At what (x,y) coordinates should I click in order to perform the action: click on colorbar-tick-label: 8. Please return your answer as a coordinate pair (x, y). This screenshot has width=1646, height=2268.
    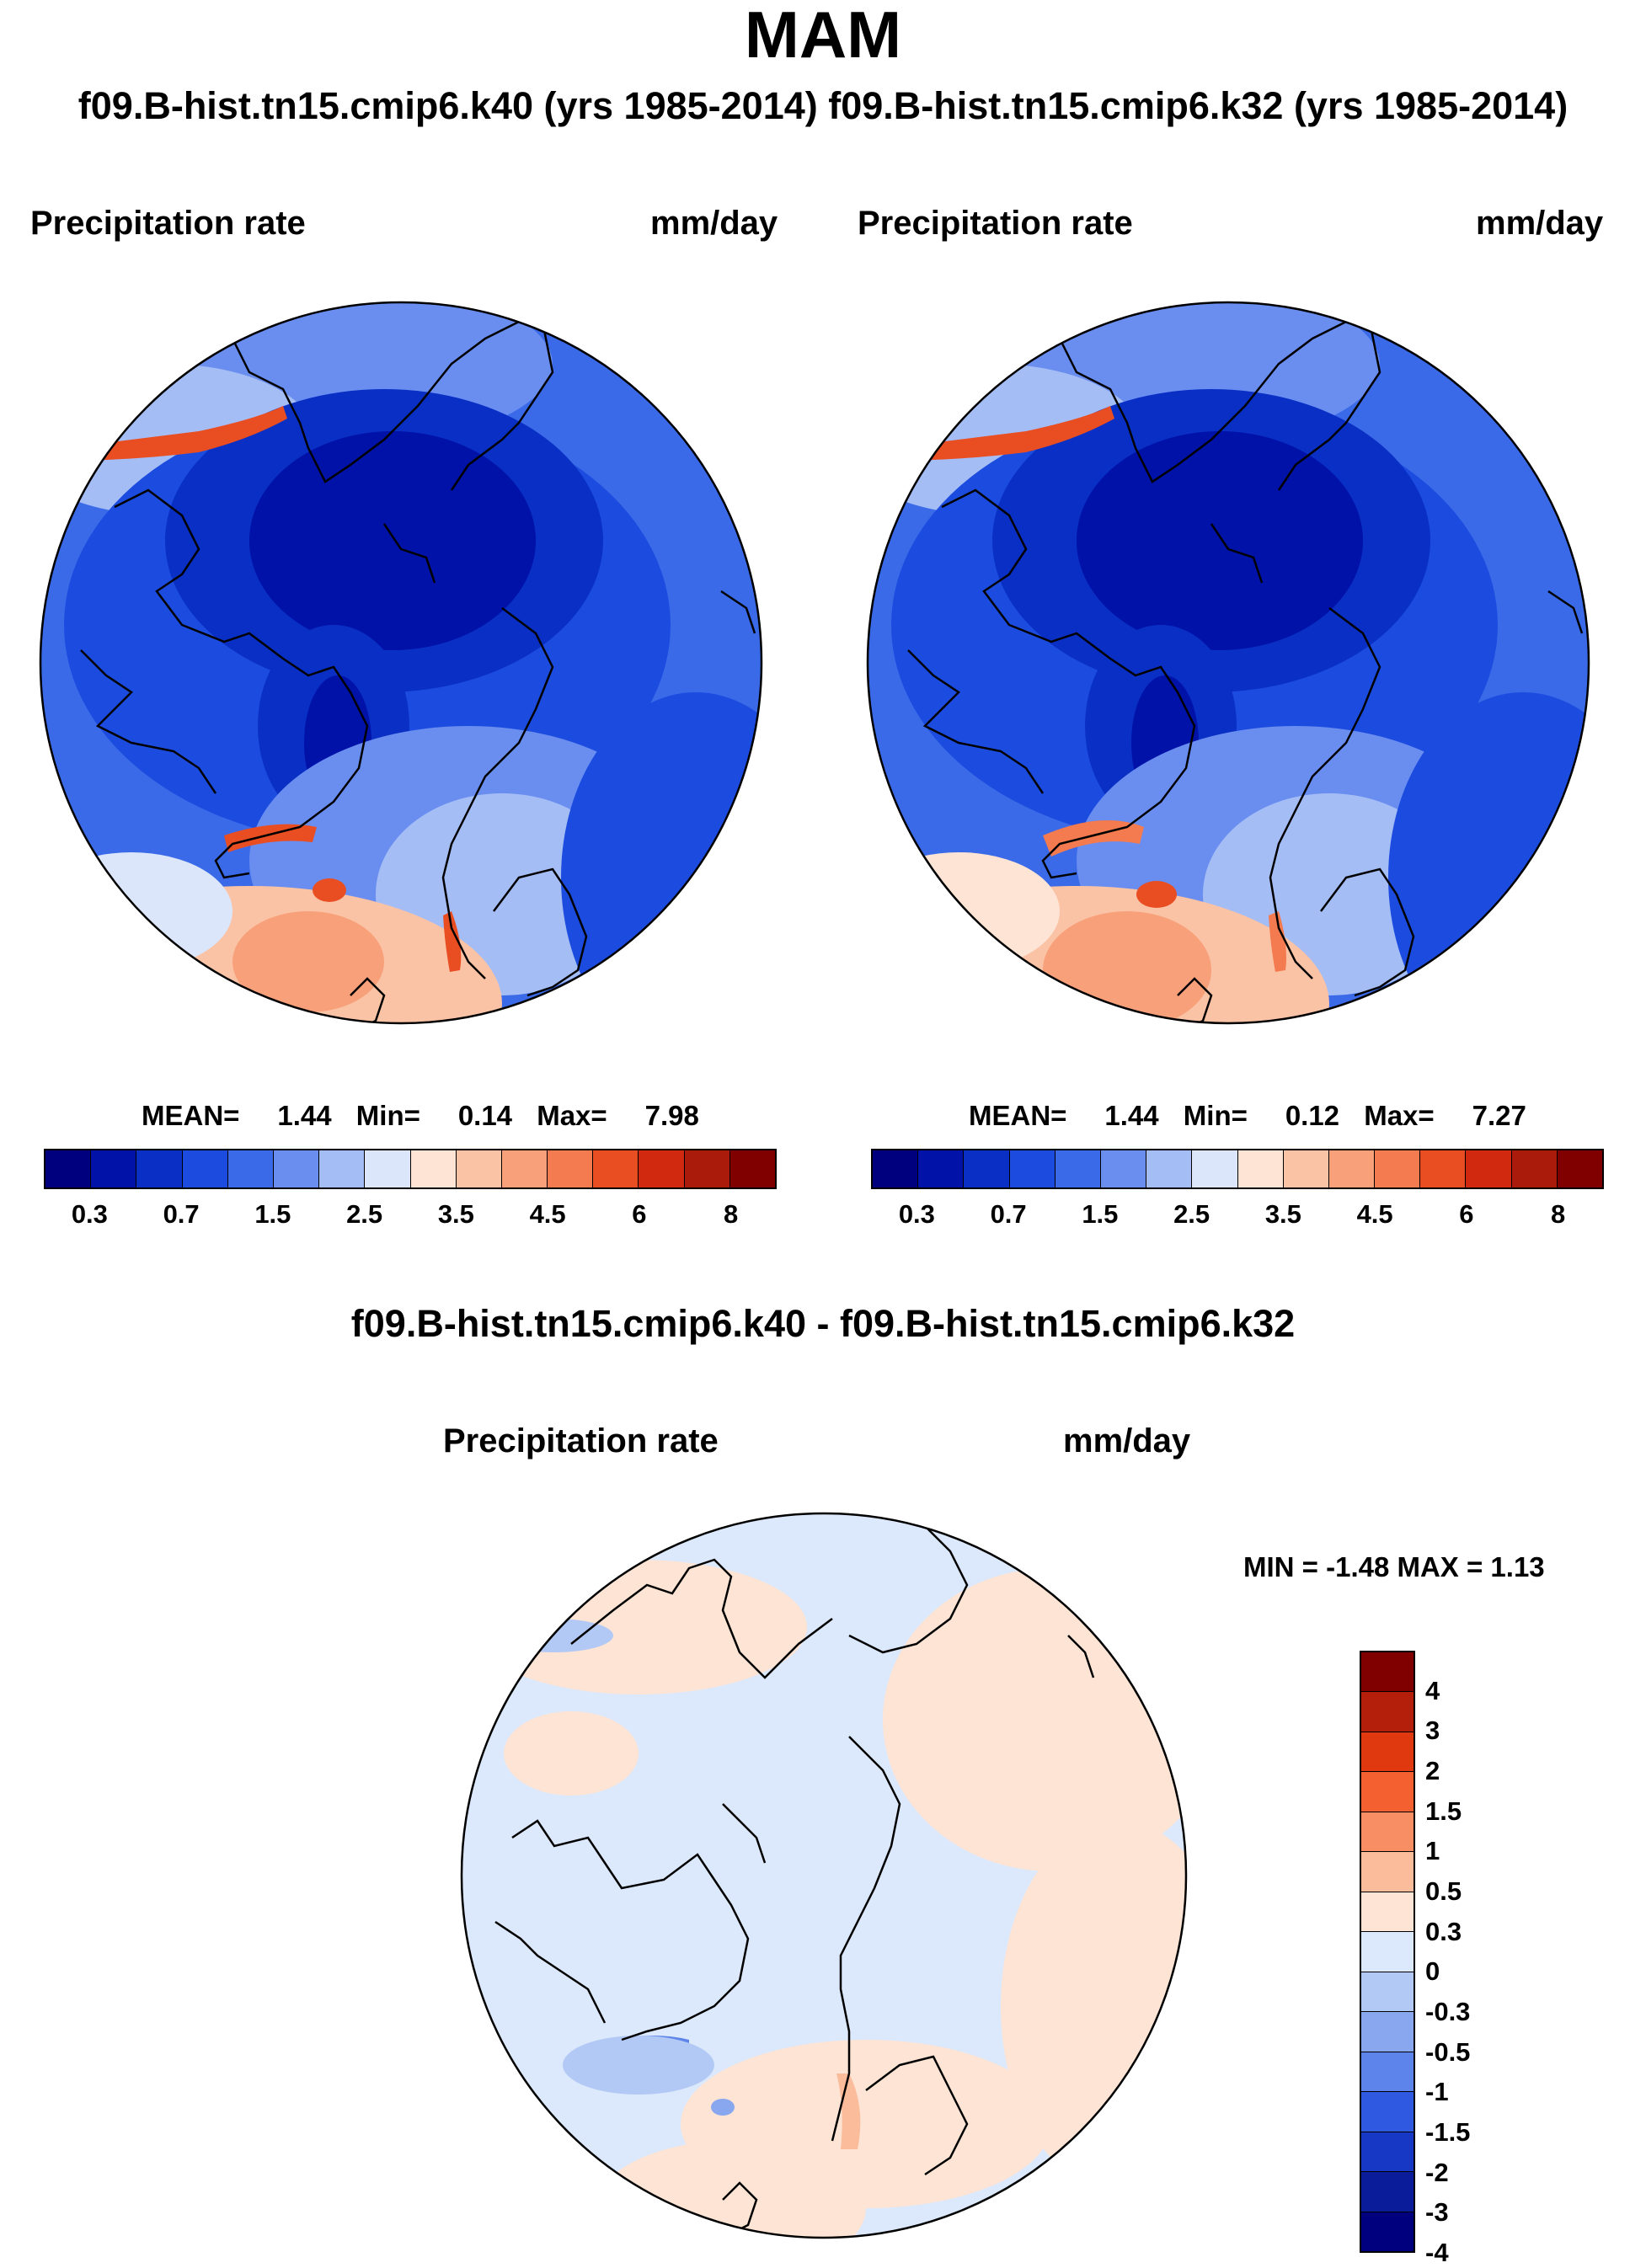
    Looking at the image, I should click on (731, 1214).